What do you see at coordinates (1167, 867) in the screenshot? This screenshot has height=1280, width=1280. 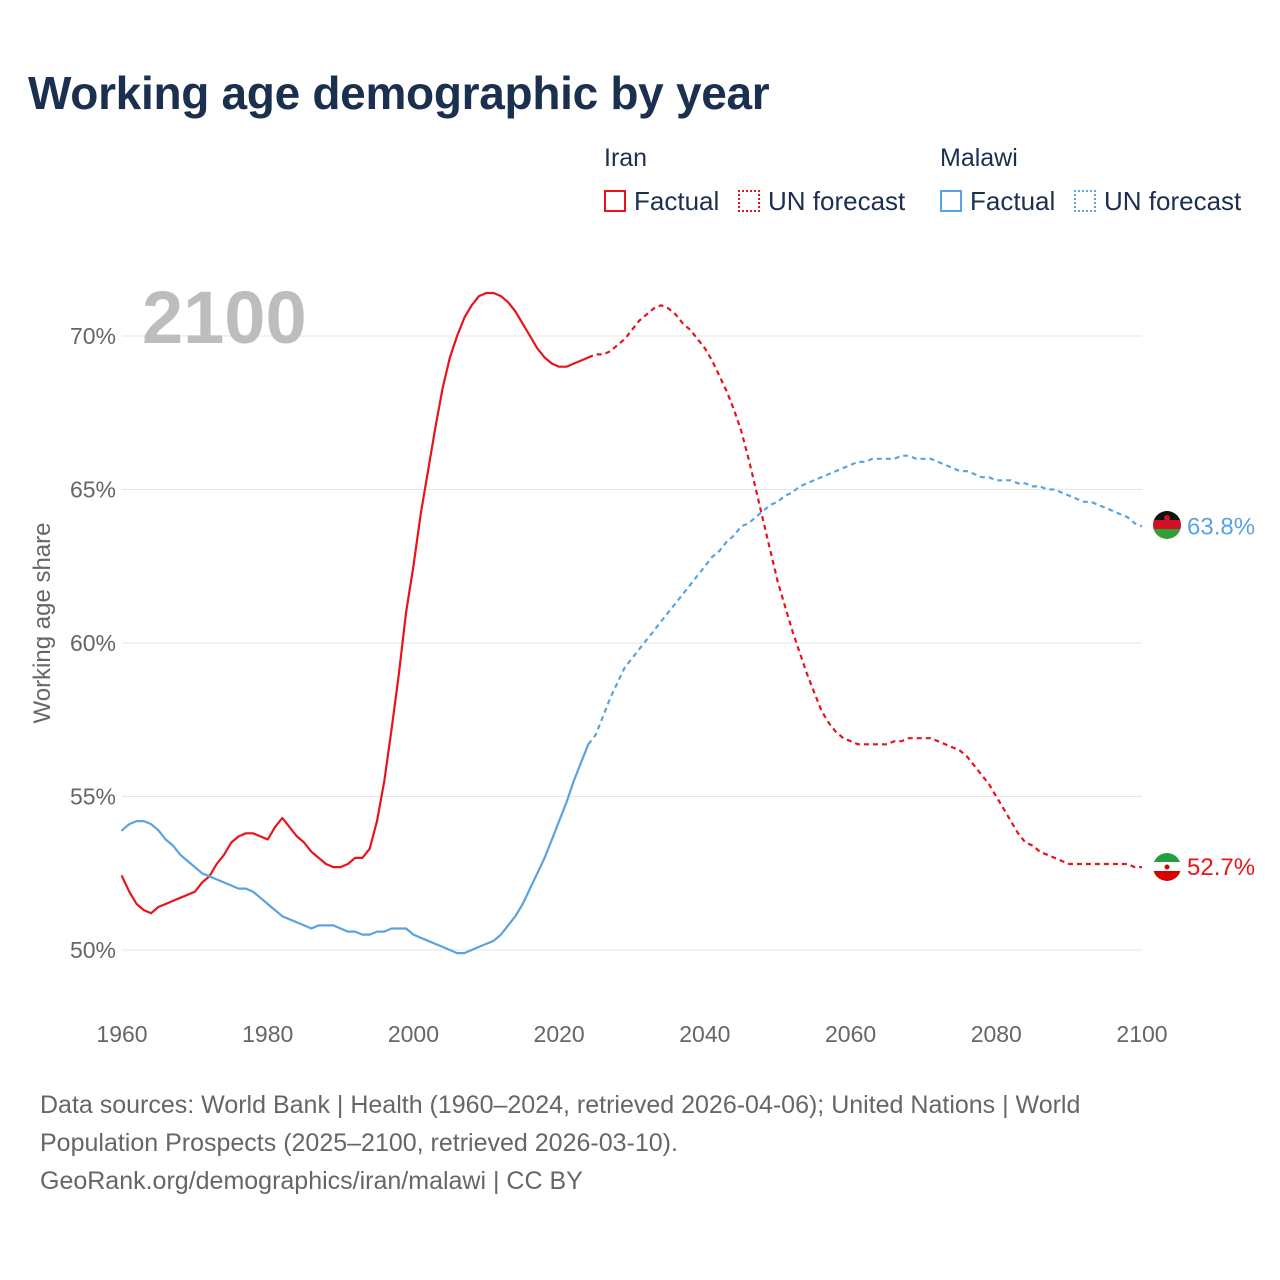 I see `iran-flag-icon` at bounding box center [1167, 867].